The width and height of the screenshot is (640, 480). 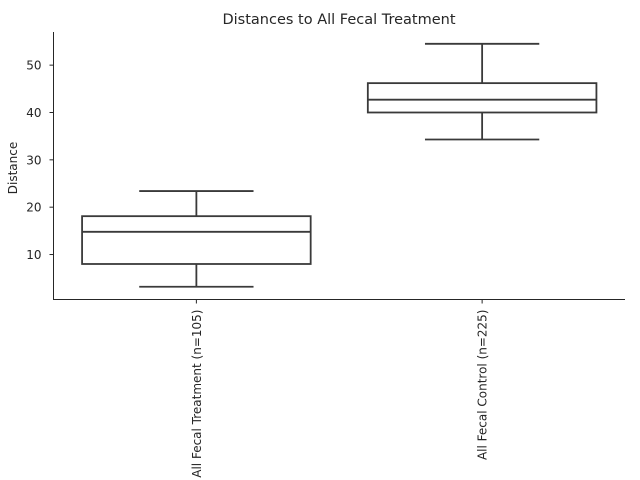 What do you see at coordinates (33, 66) in the screenshot?
I see `y-tick-label: 50` at bounding box center [33, 66].